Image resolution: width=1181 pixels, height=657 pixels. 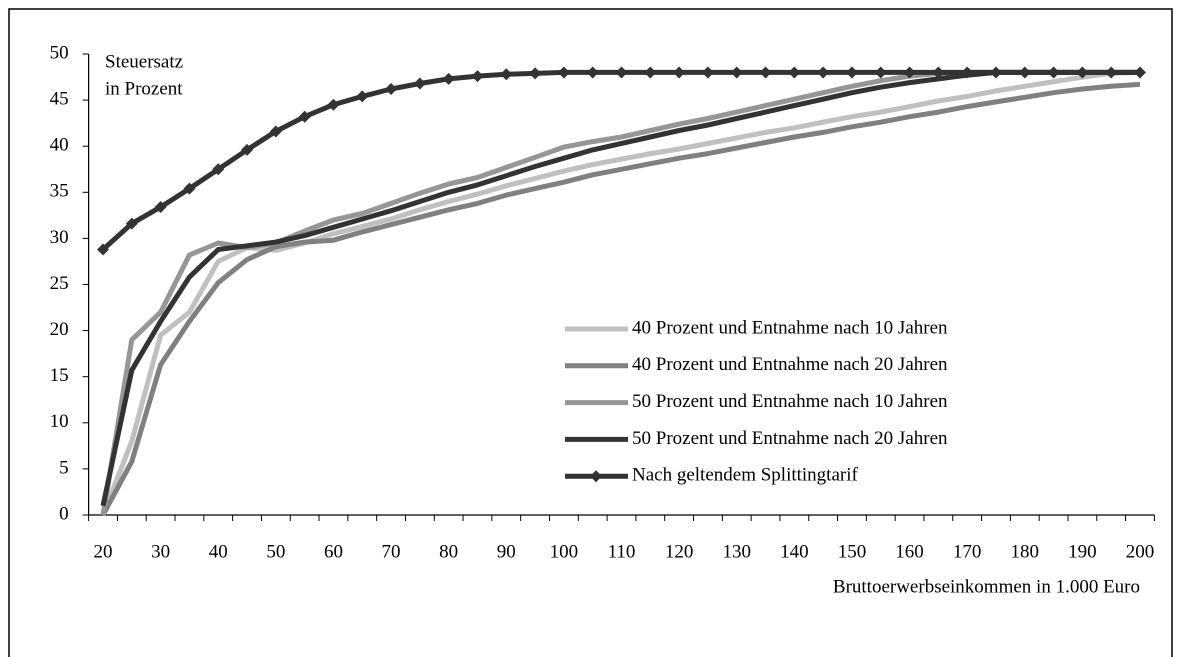 What do you see at coordinates (596, 476) in the screenshot?
I see `legend-marker` at bounding box center [596, 476].